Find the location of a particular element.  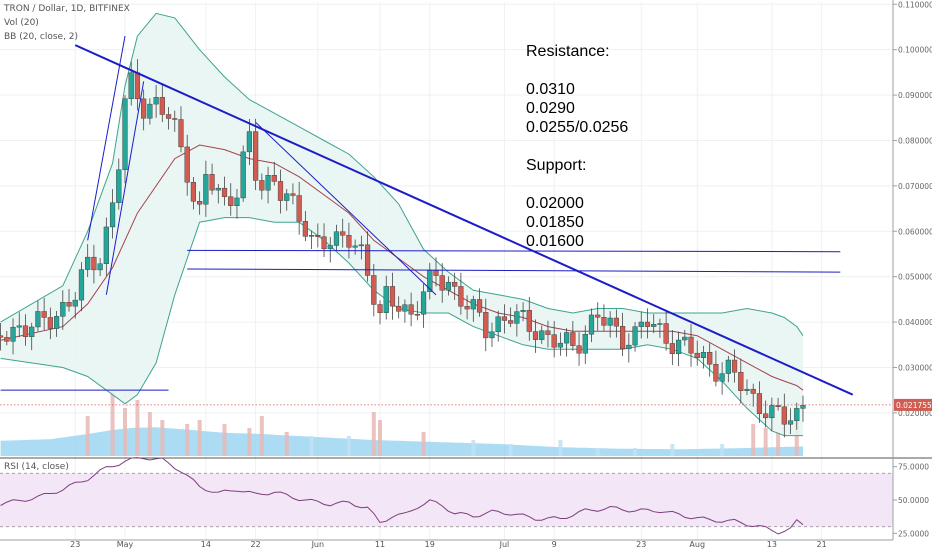

time-tick-label: 21 is located at coordinates (822, 544).